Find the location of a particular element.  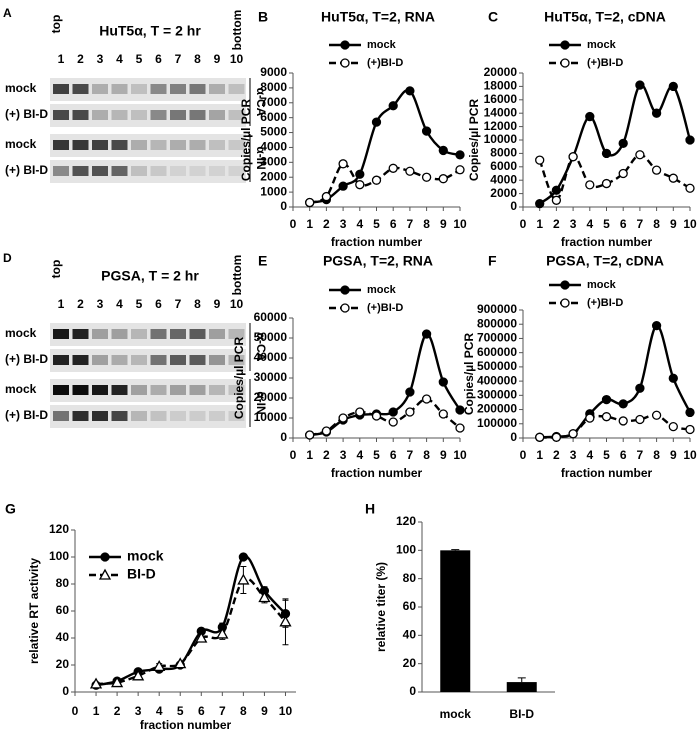

y-tick-label: 2000 is located at coordinates (503, 193).